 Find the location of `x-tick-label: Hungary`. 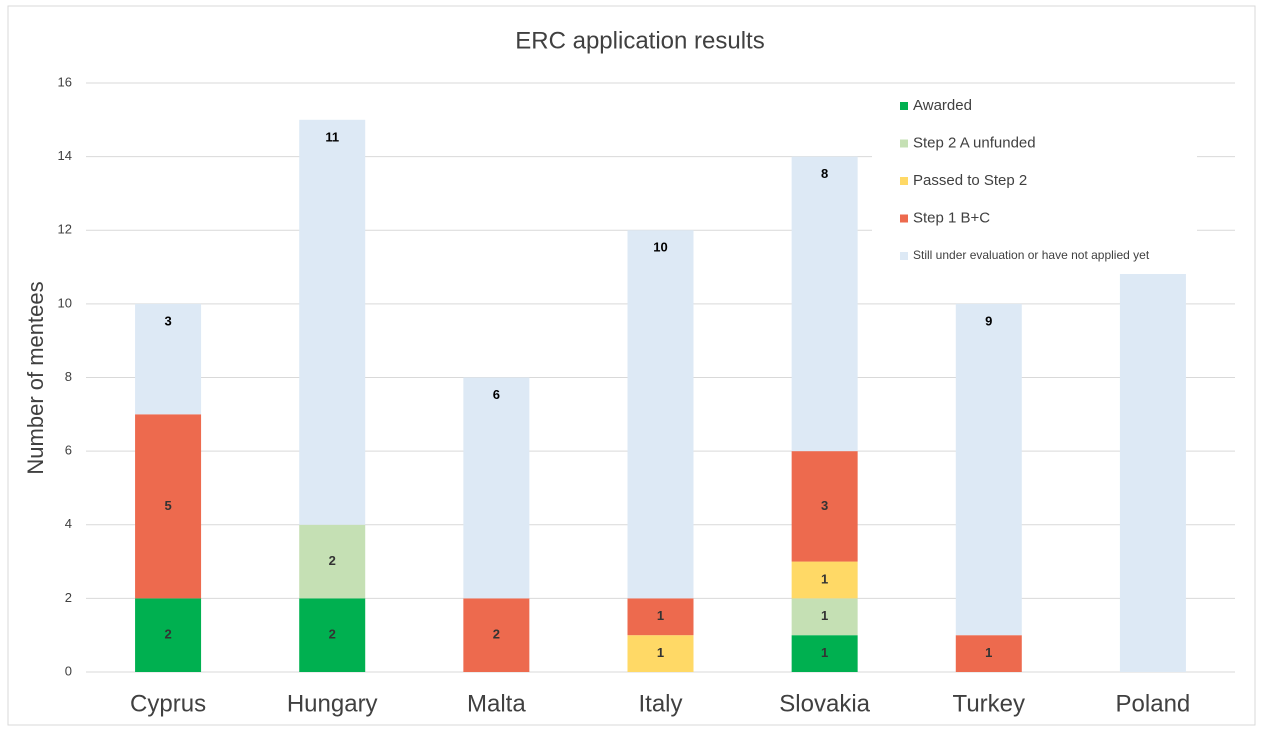

x-tick-label: Hungary is located at coordinates (332, 703).